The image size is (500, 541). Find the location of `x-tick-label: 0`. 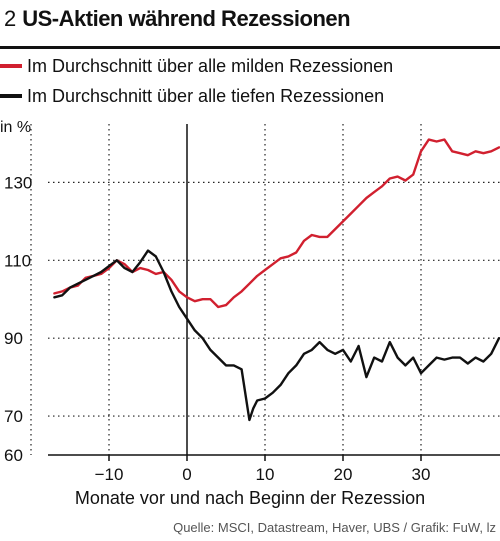

x-tick-label: 0 is located at coordinates (186, 474).